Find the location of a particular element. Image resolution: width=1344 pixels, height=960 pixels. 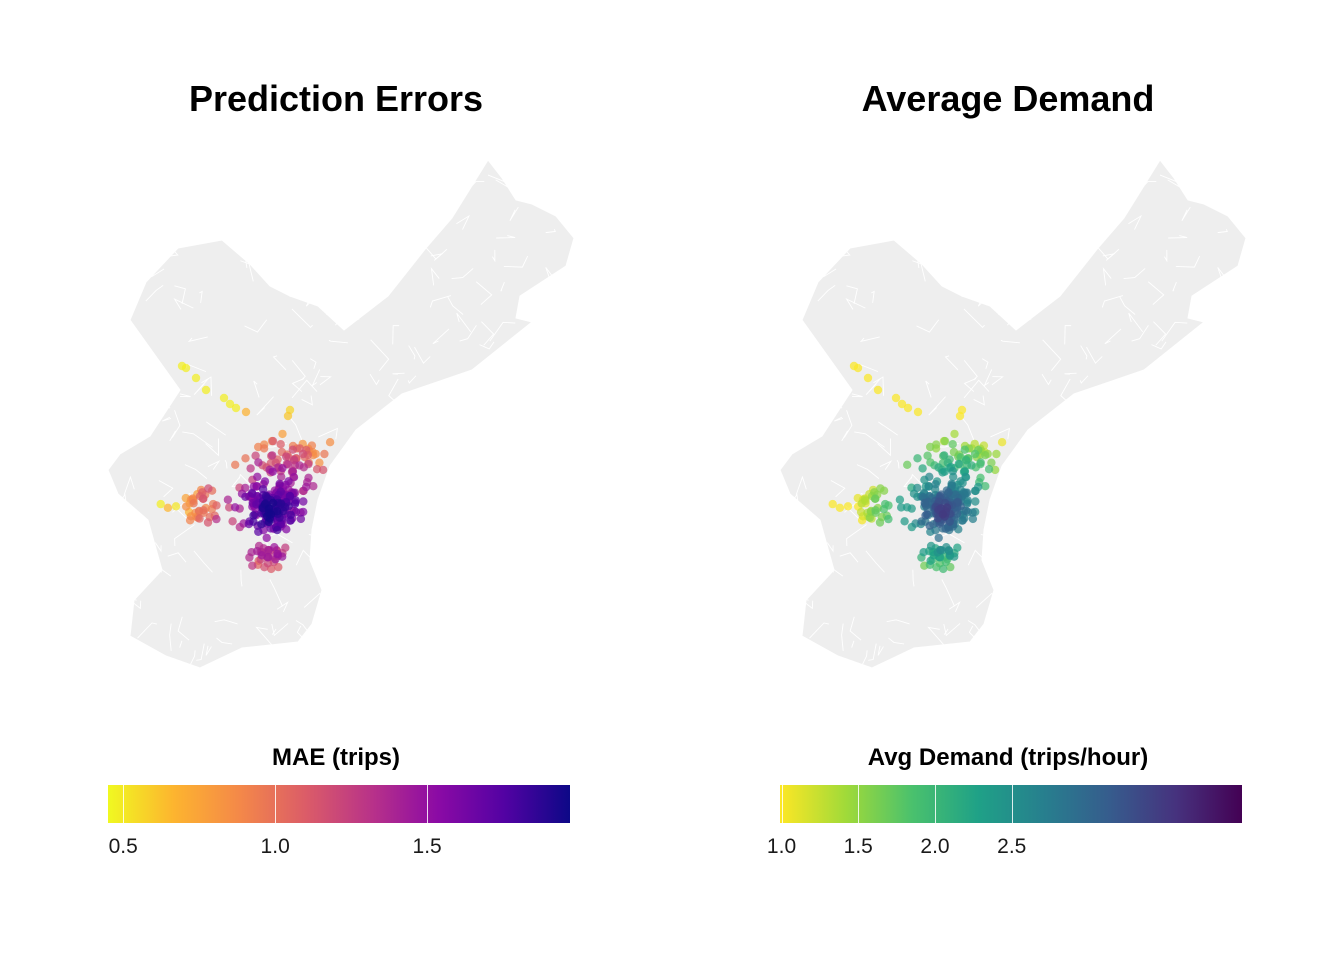

tick-label: 2.0 is located at coordinates (935, 846).